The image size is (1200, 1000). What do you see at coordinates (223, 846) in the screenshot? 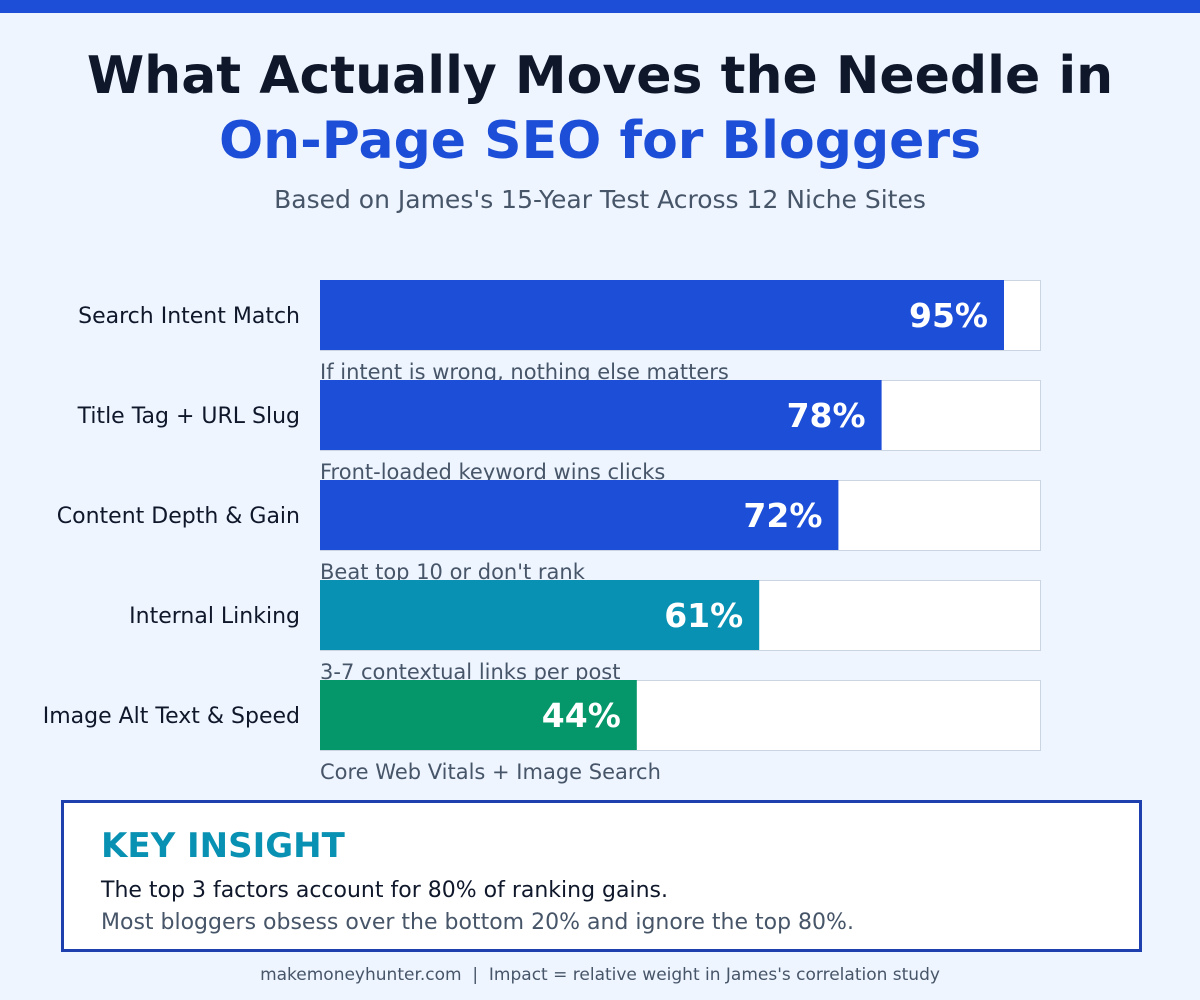
I see `key-insight-title: KEY INSIGHT` at bounding box center [223, 846].